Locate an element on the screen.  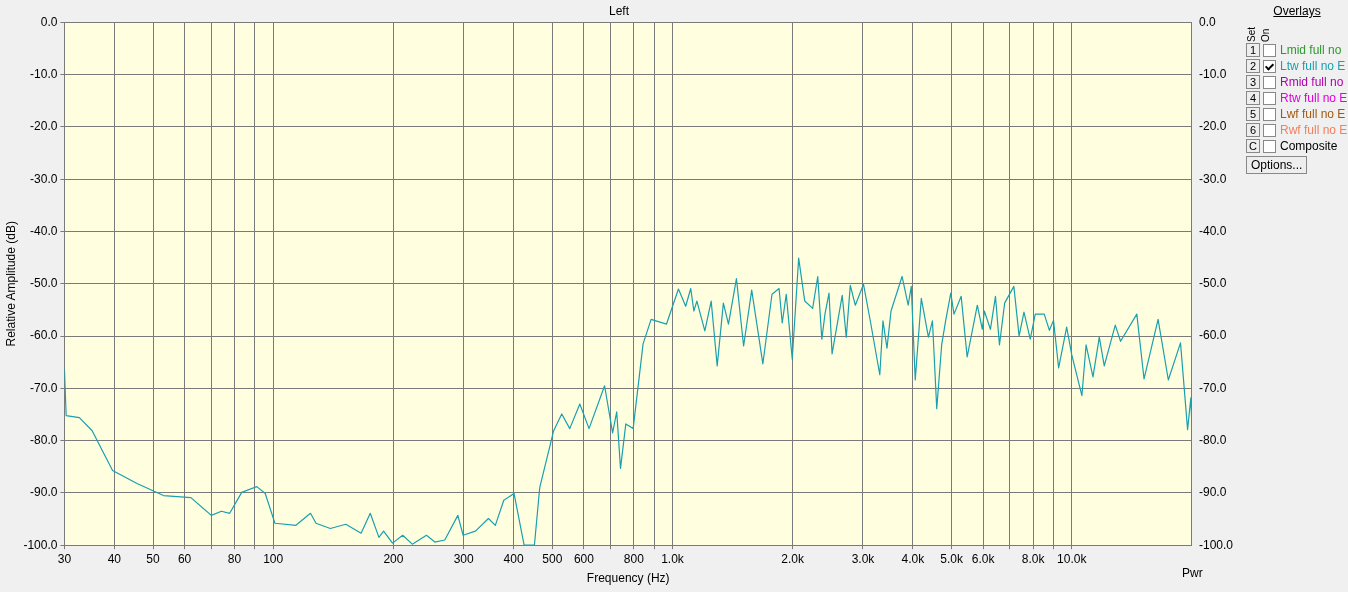
y-tick-label: -30.0 is located at coordinates (44, 178).